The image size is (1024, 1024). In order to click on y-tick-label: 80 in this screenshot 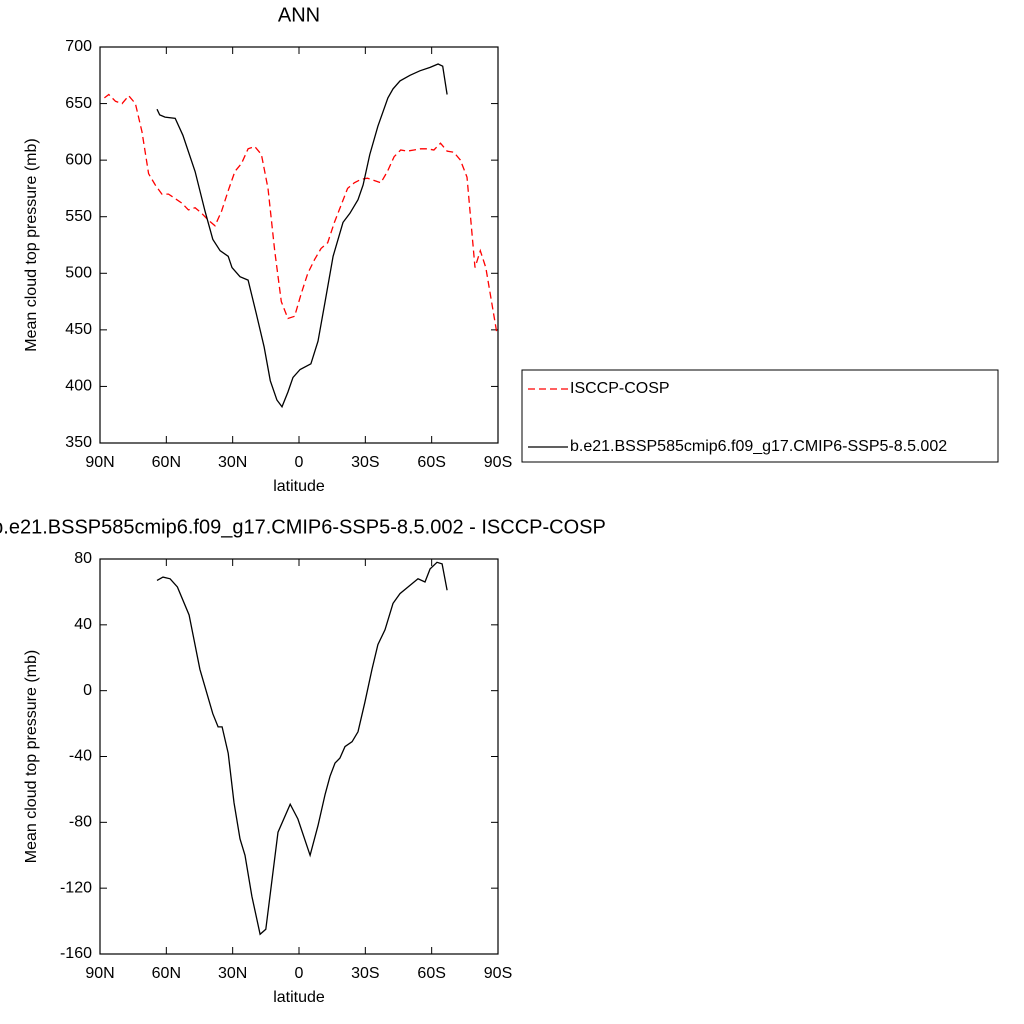, I will do `click(83, 558)`.